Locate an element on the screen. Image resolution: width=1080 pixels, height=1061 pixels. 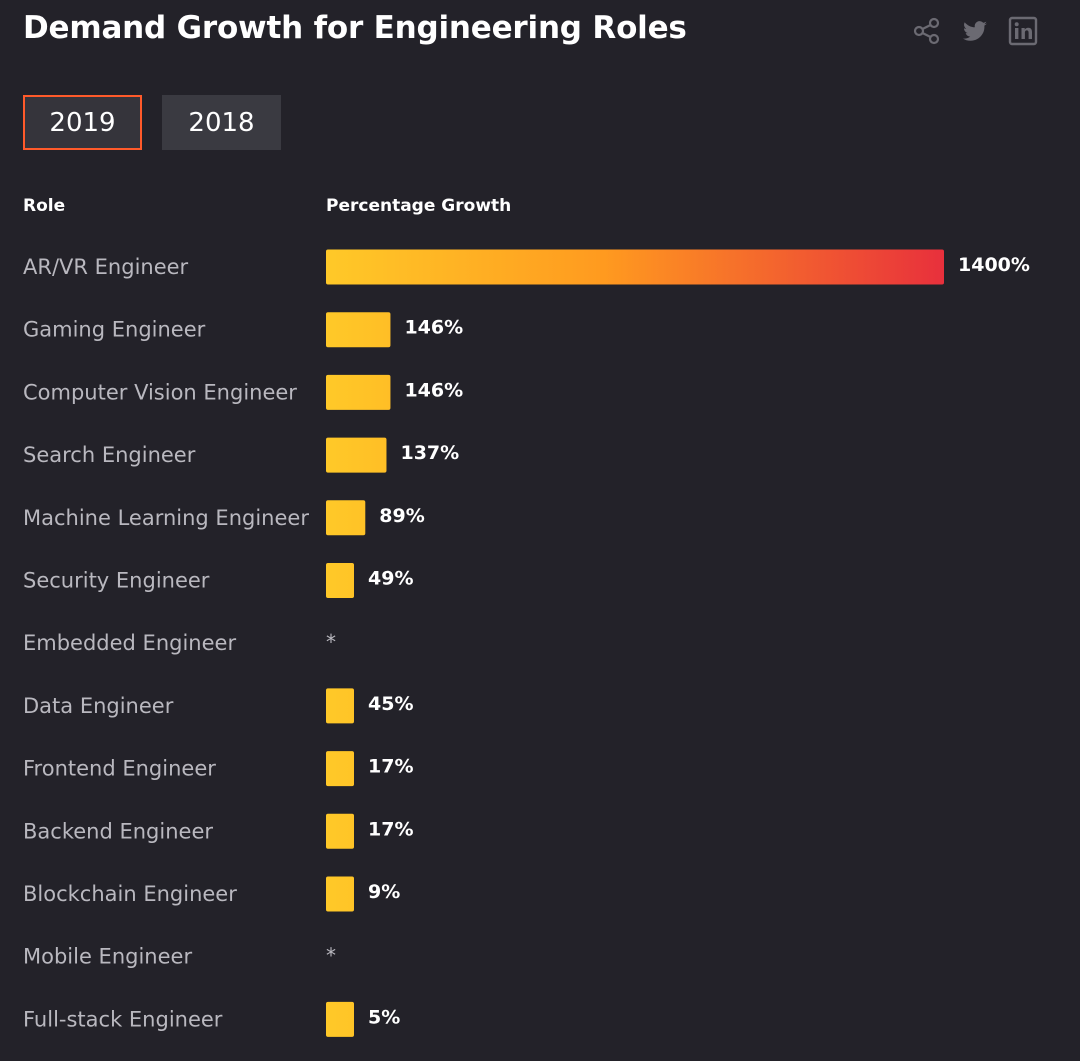
value-label-backend-engineer: 17% is located at coordinates (390, 829).